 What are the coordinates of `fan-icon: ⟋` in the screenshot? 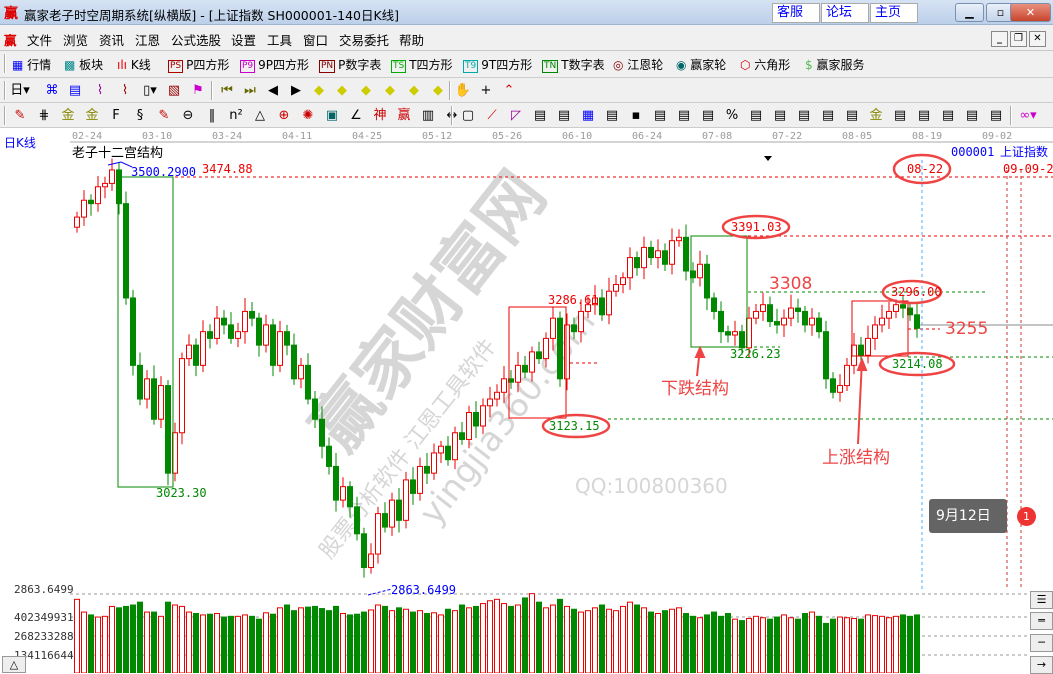 It's located at (492, 115).